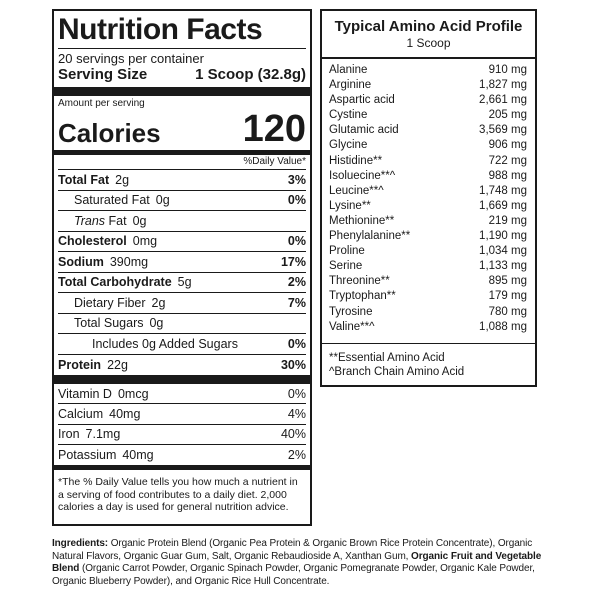 This screenshot has width=600, height=600. Describe the element at coordinates (293, 261) in the screenshot. I see `sodium-dv: 17%` at that location.